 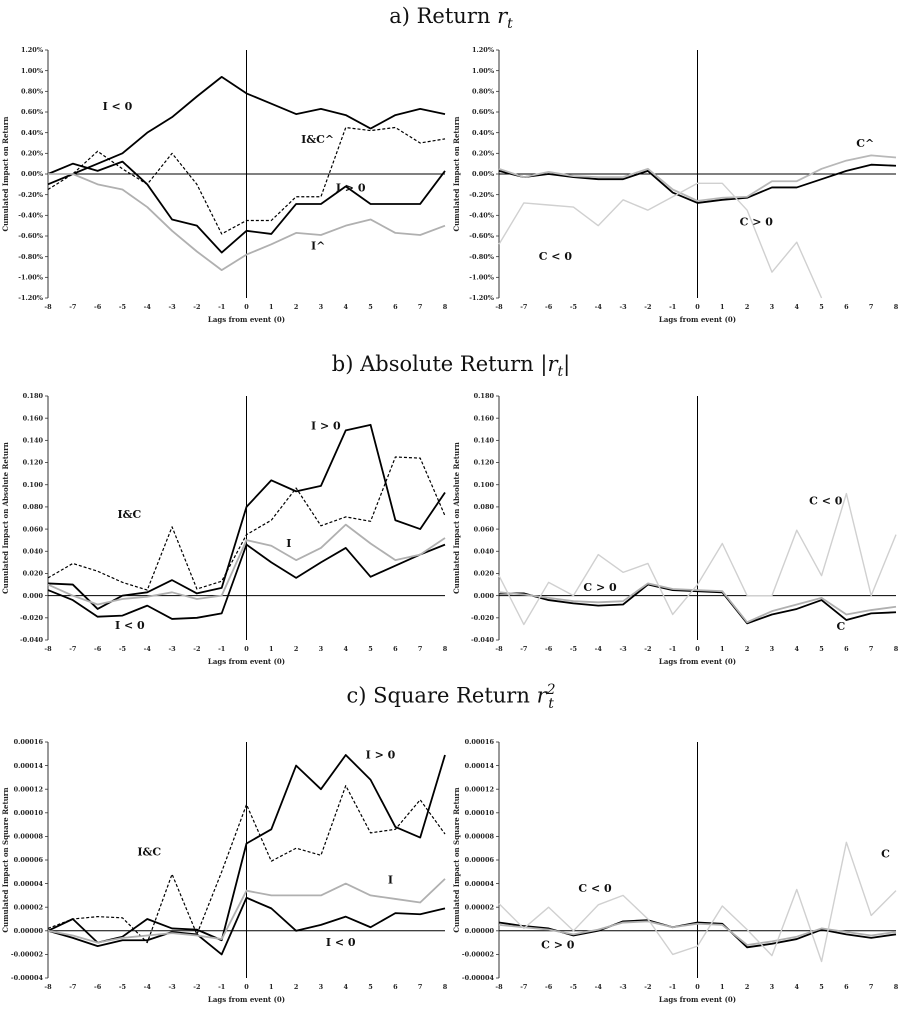 I want to click on y-axis-label: Cumulated Impact on Return, so click(x=456, y=174).